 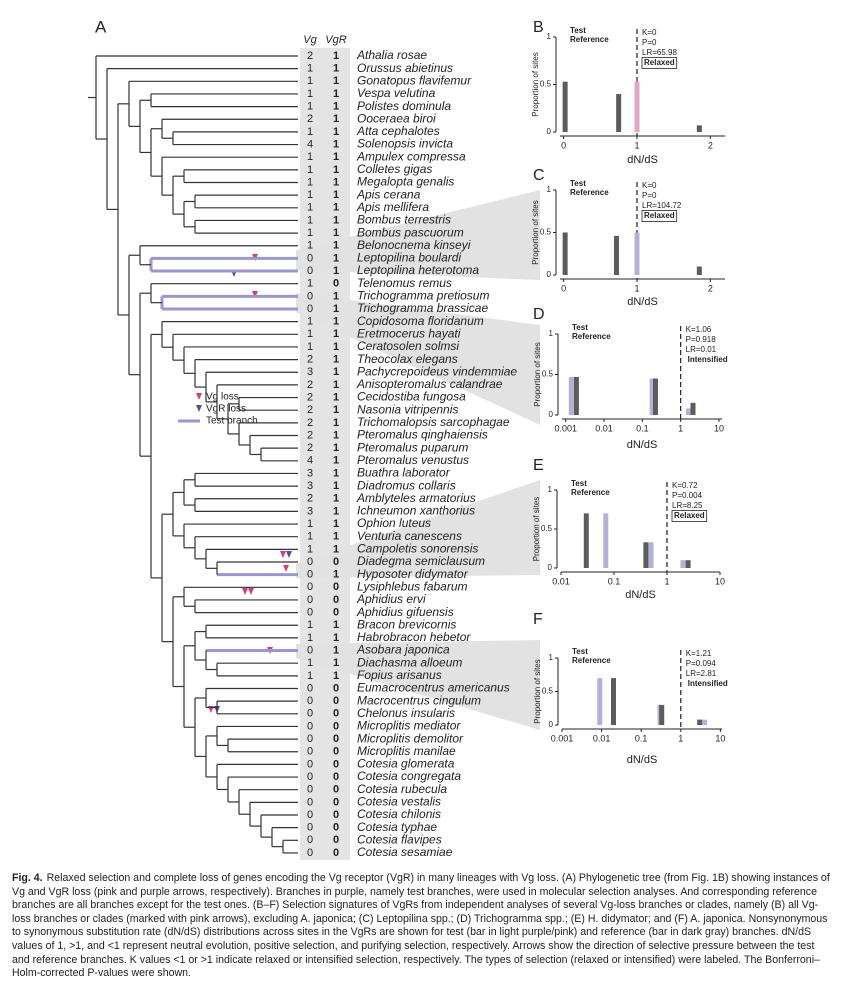 What do you see at coordinates (710, 288) in the screenshot?
I see `x-tick-label: 2` at bounding box center [710, 288].